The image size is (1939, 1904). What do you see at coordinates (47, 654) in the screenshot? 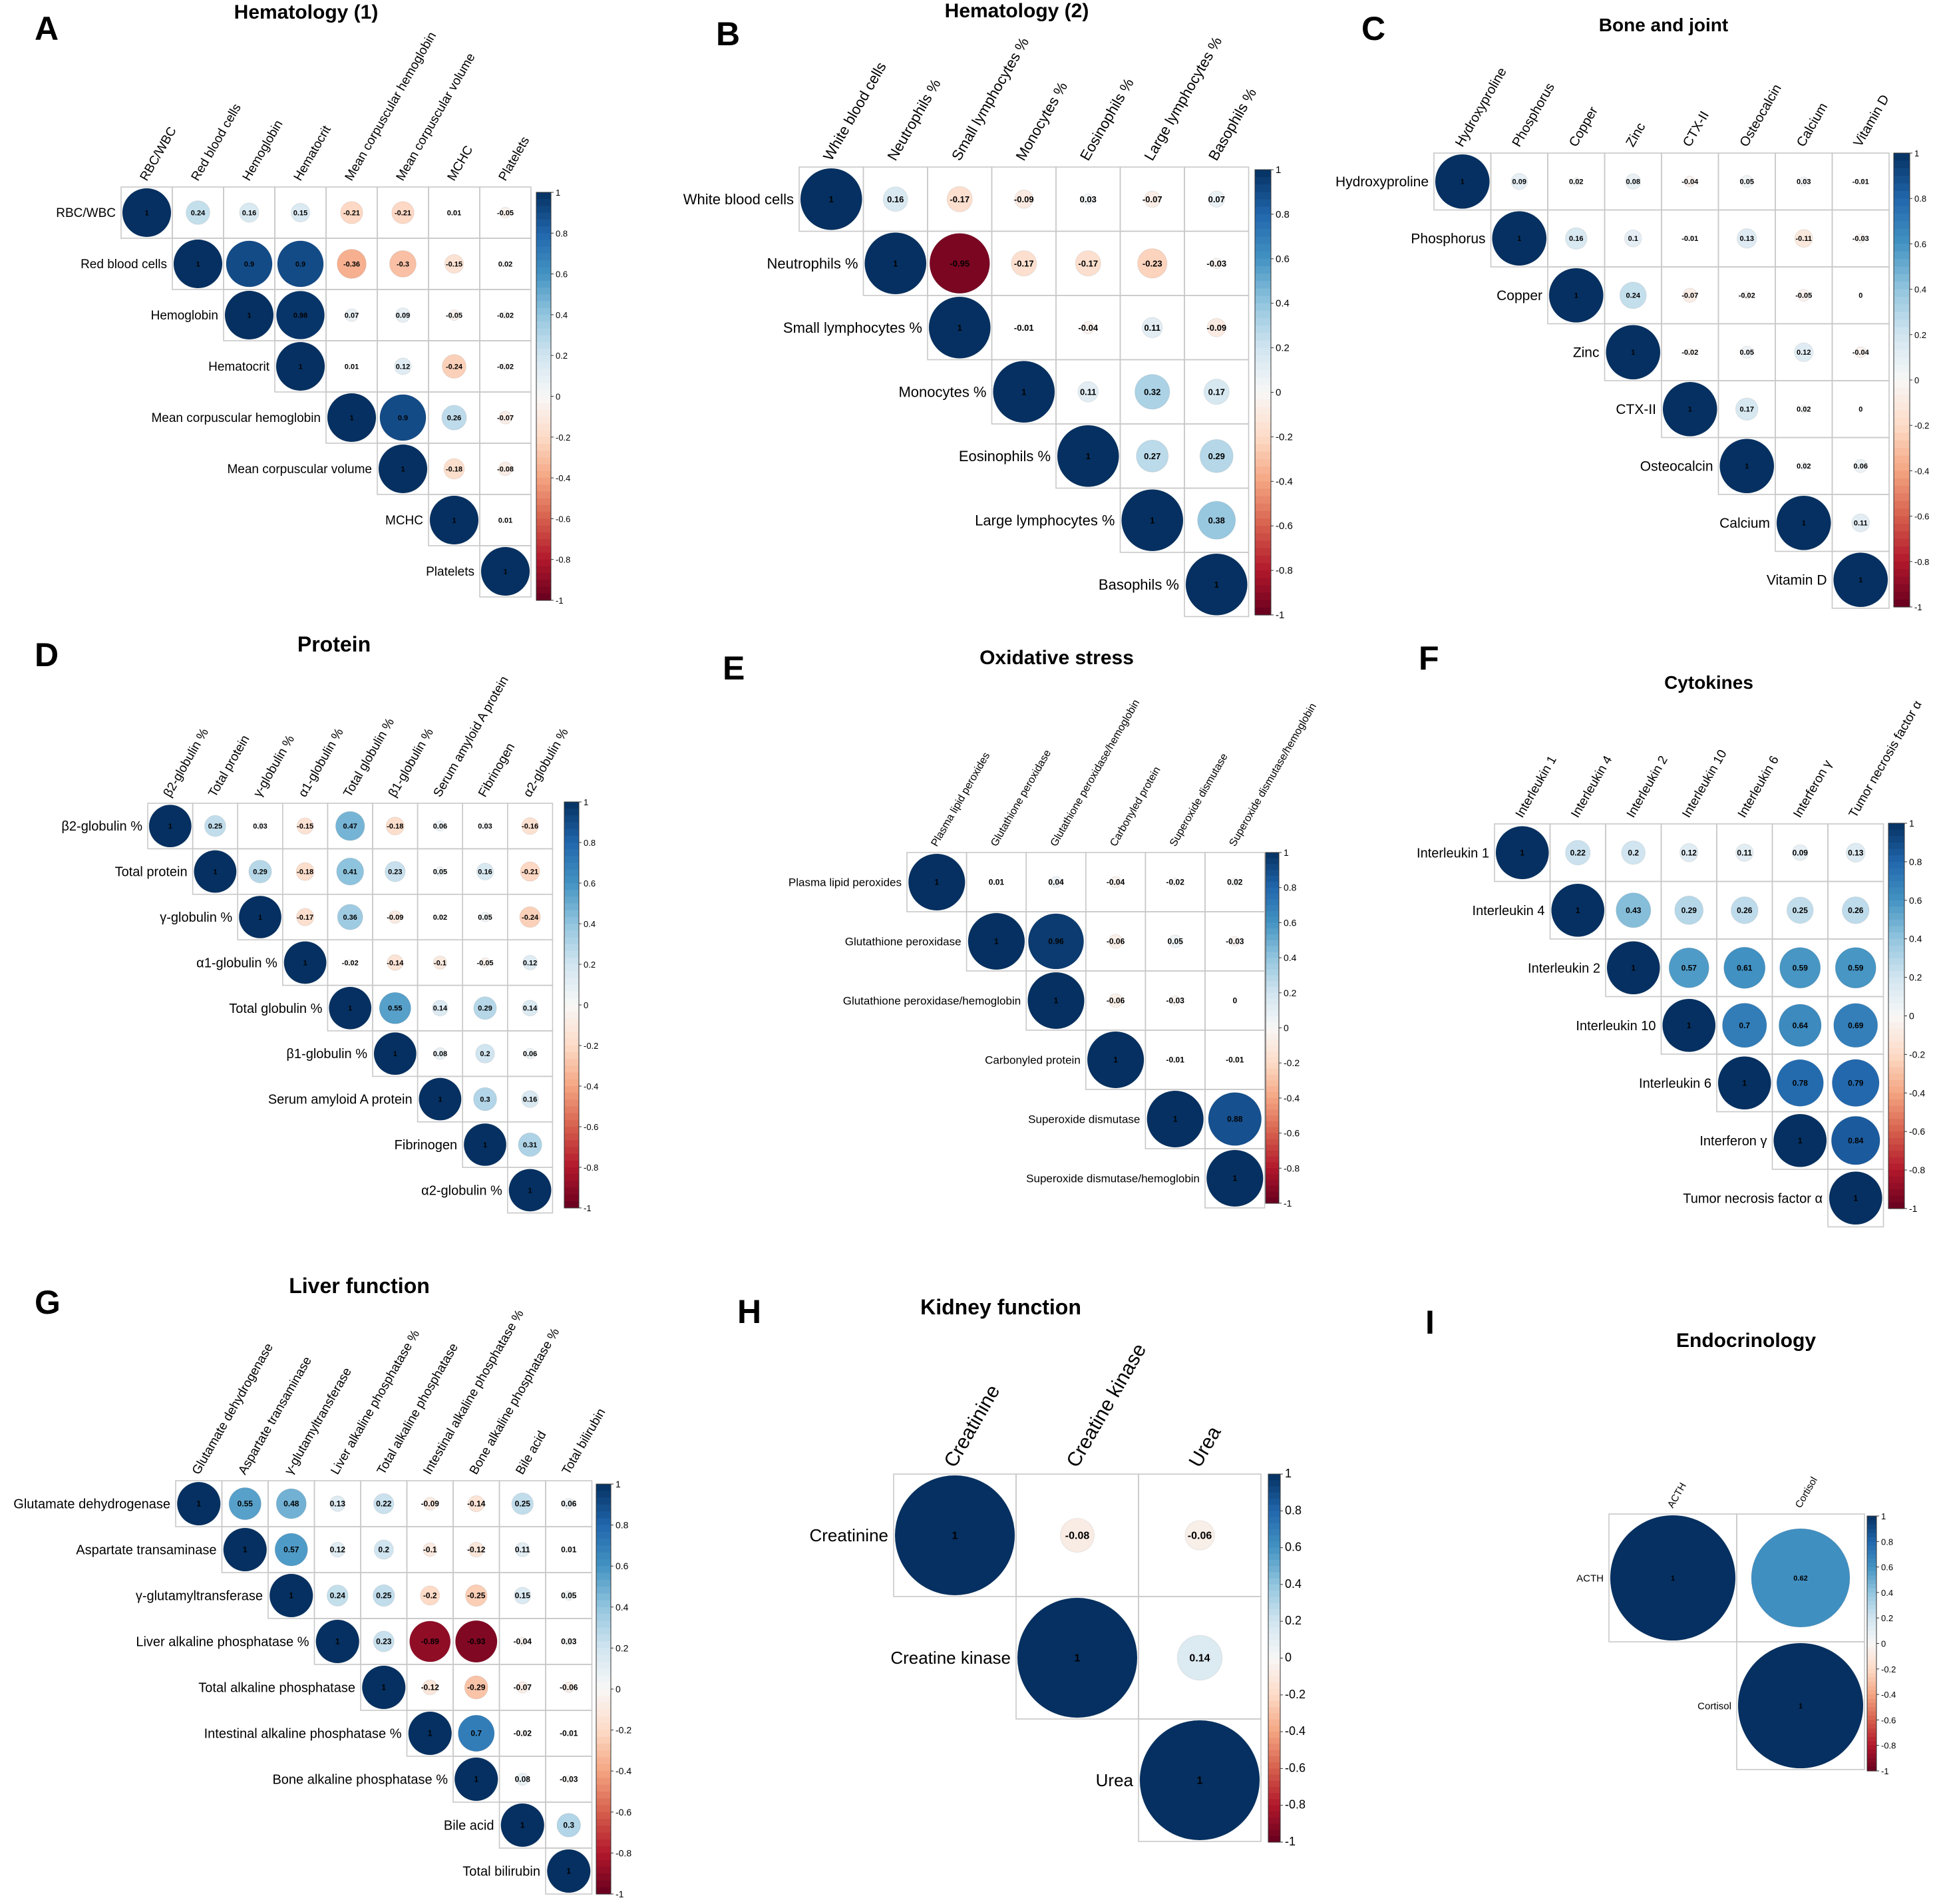
I see `panel-letter-d: D` at bounding box center [47, 654].